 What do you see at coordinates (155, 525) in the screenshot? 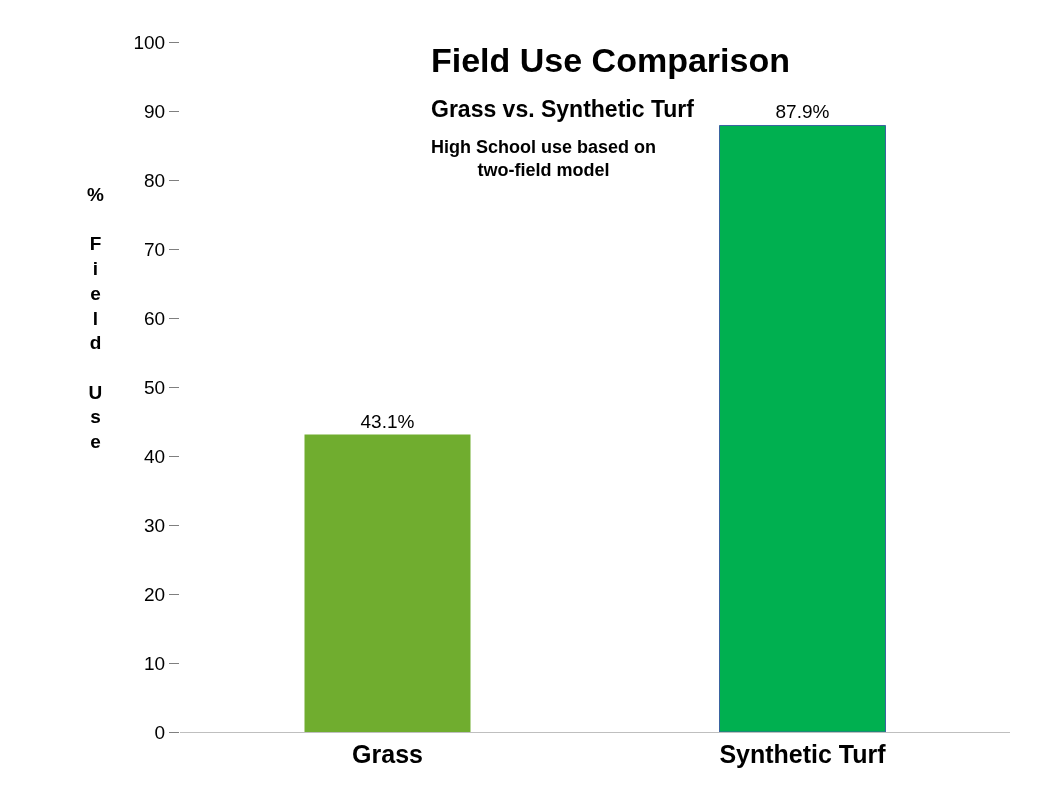
I see `y-tick-label: 30` at bounding box center [155, 525].